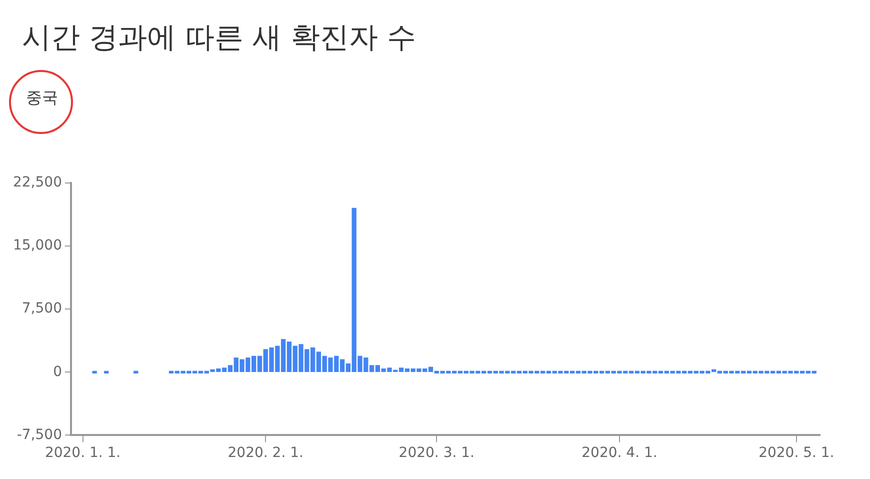 This screenshot has height=479, width=870. What do you see at coordinates (219, 37) in the screenshot?
I see `chart-title: 시간 경과에 따른 새 확진자 수` at bounding box center [219, 37].